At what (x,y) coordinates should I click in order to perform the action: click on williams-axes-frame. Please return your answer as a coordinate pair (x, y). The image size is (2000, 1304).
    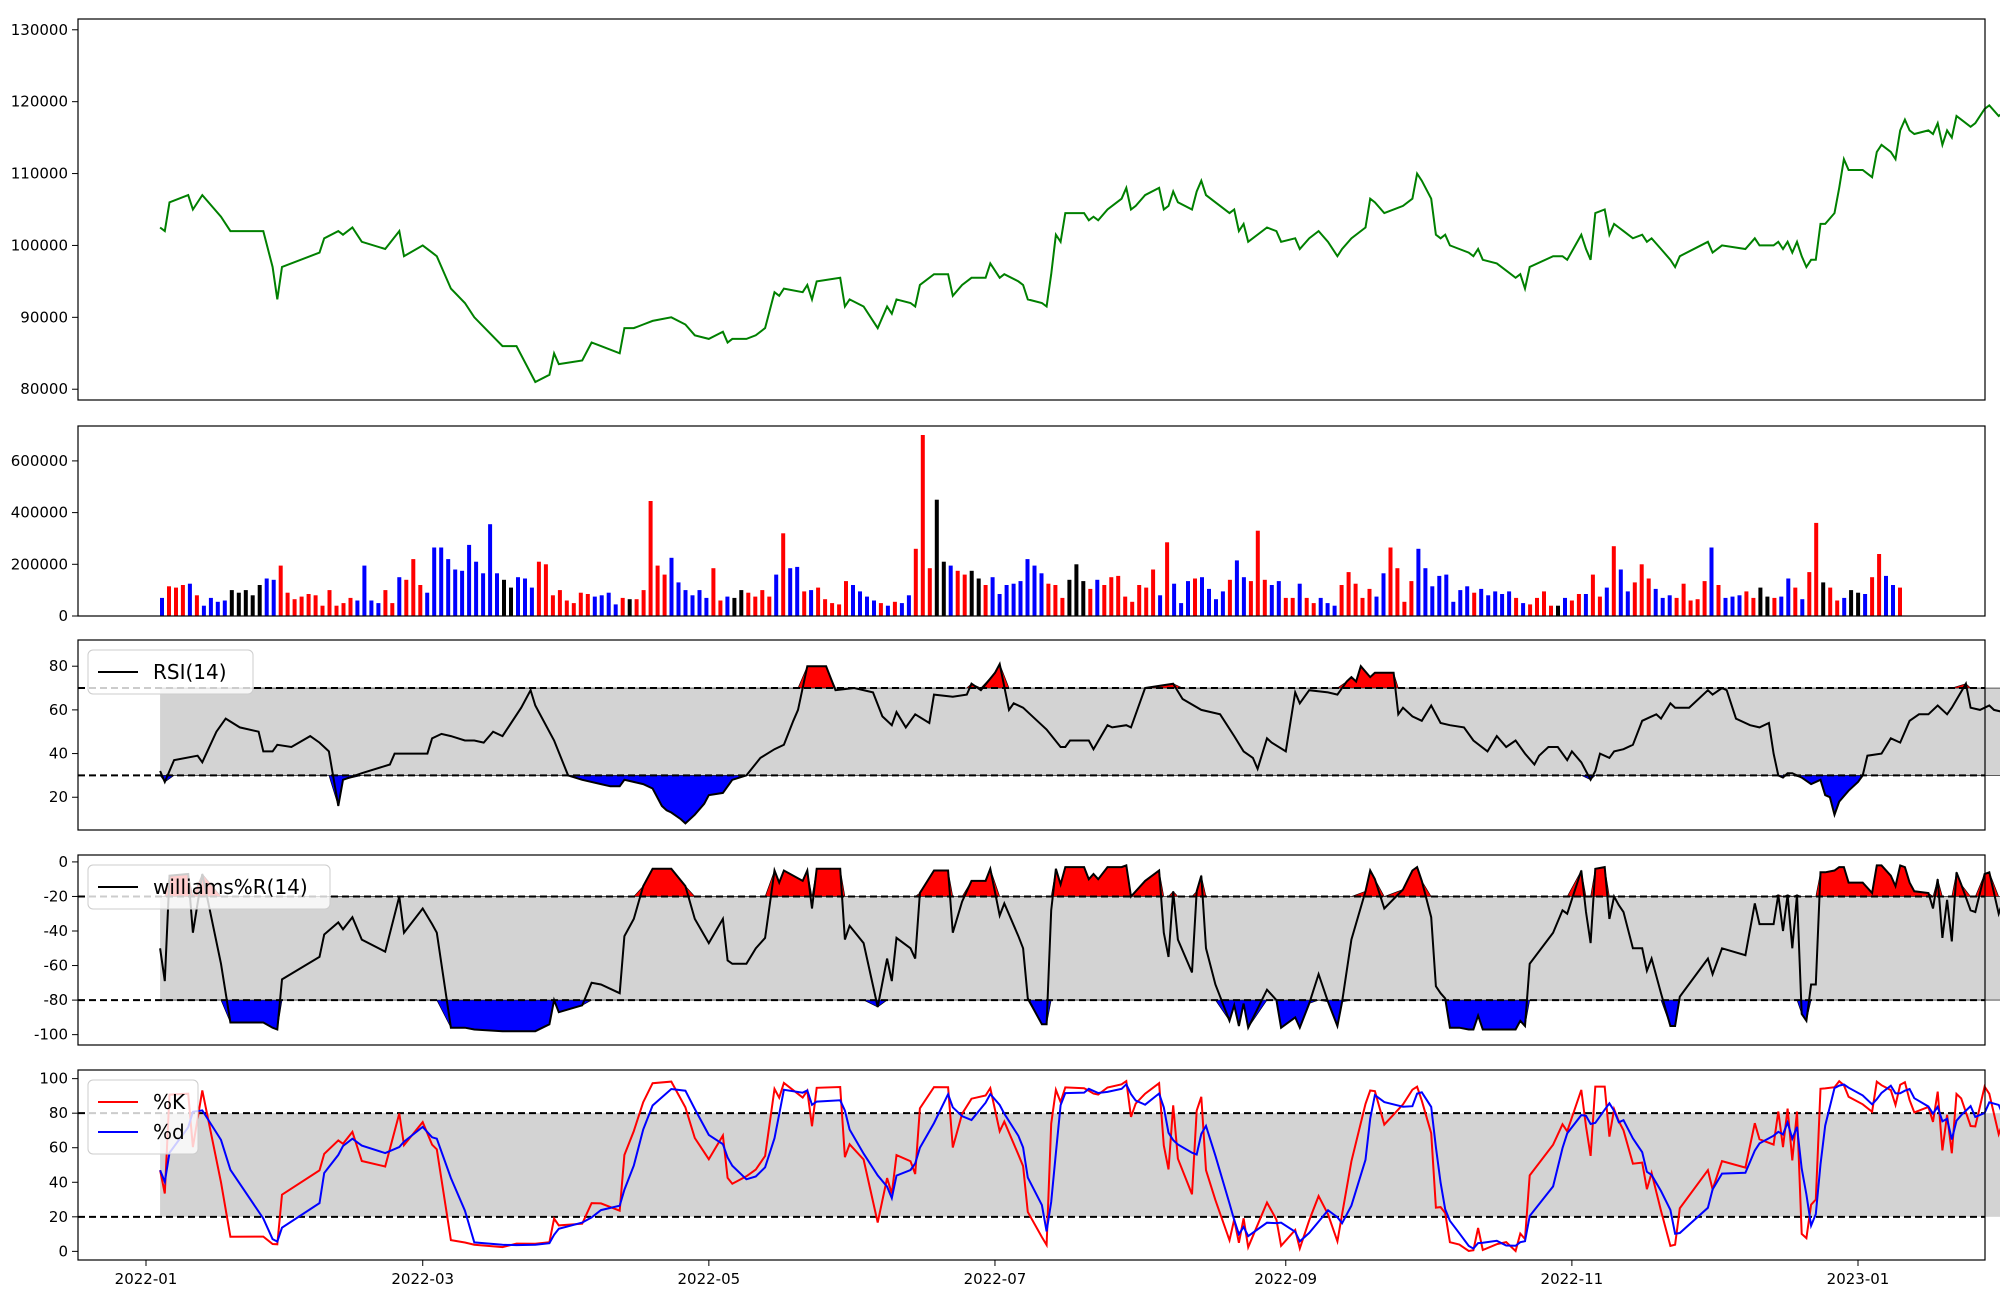
    Looking at the image, I should click on (1031, 950).